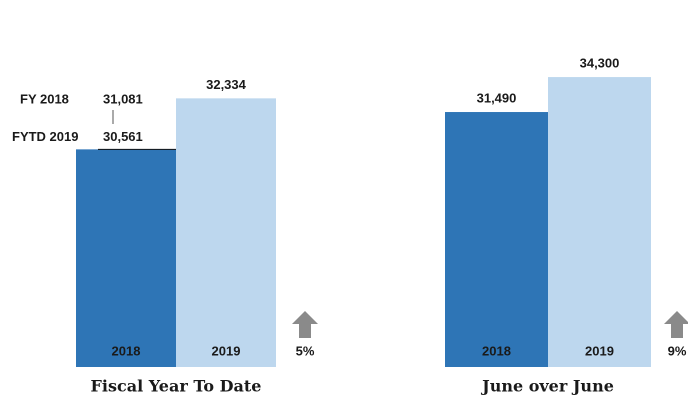 Image resolution: width=688 pixels, height=400 pixels. I want to click on value-label: 30,561, so click(123, 136).